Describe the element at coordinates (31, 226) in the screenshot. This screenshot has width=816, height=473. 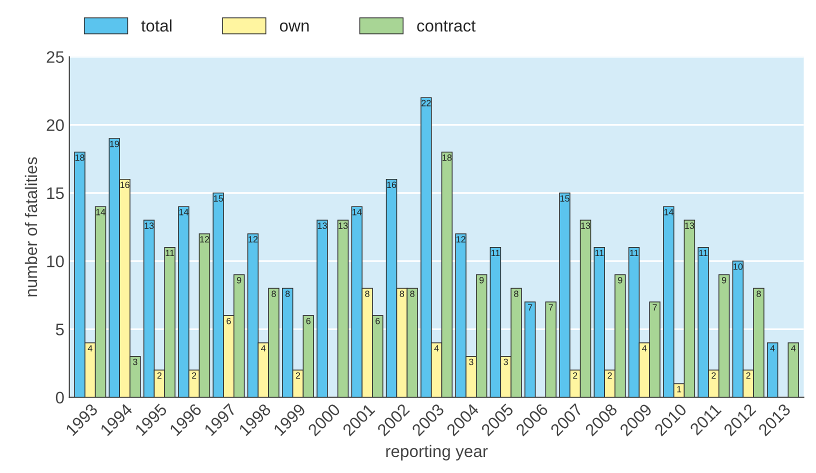
I see `y-axis-title: number of fatalities` at that location.